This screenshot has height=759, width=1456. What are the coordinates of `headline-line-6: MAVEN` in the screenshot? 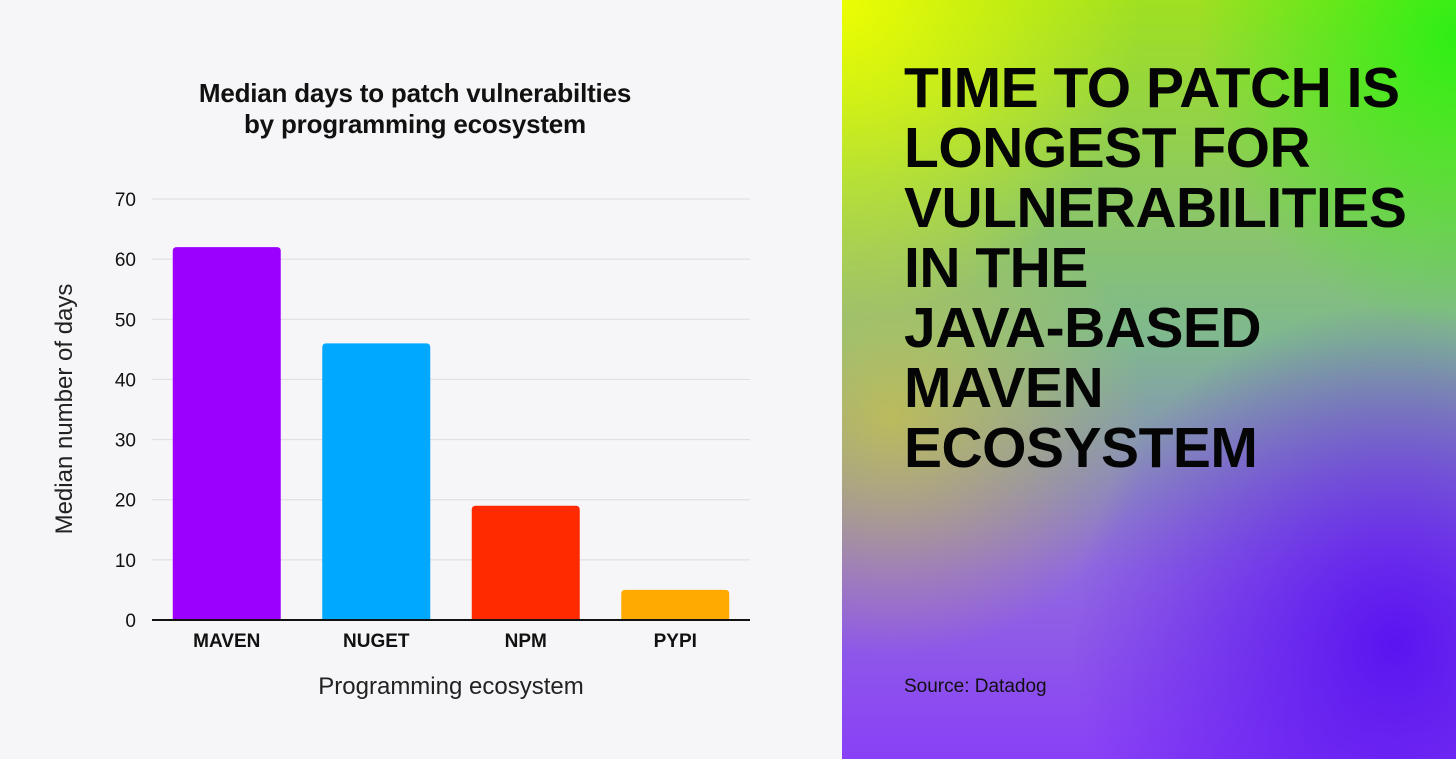 It's located at (1004, 388).